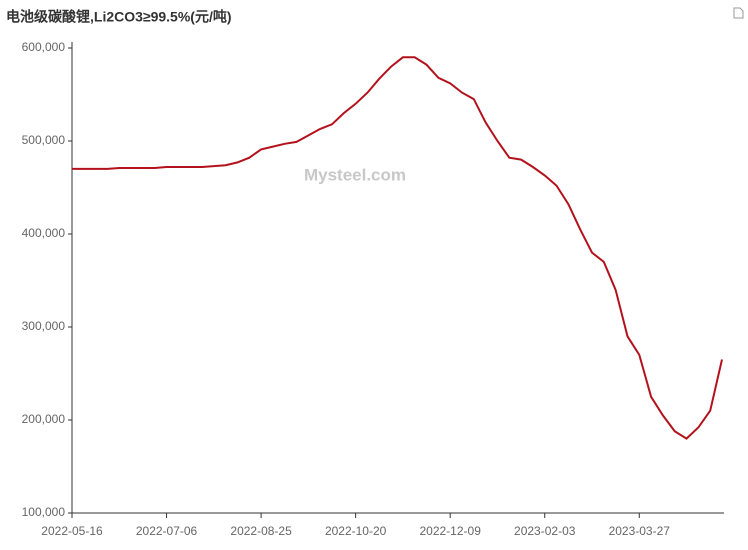 The width and height of the screenshot is (748, 550). I want to click on x-tick-label: 2022-07-06, so click(167, 531).